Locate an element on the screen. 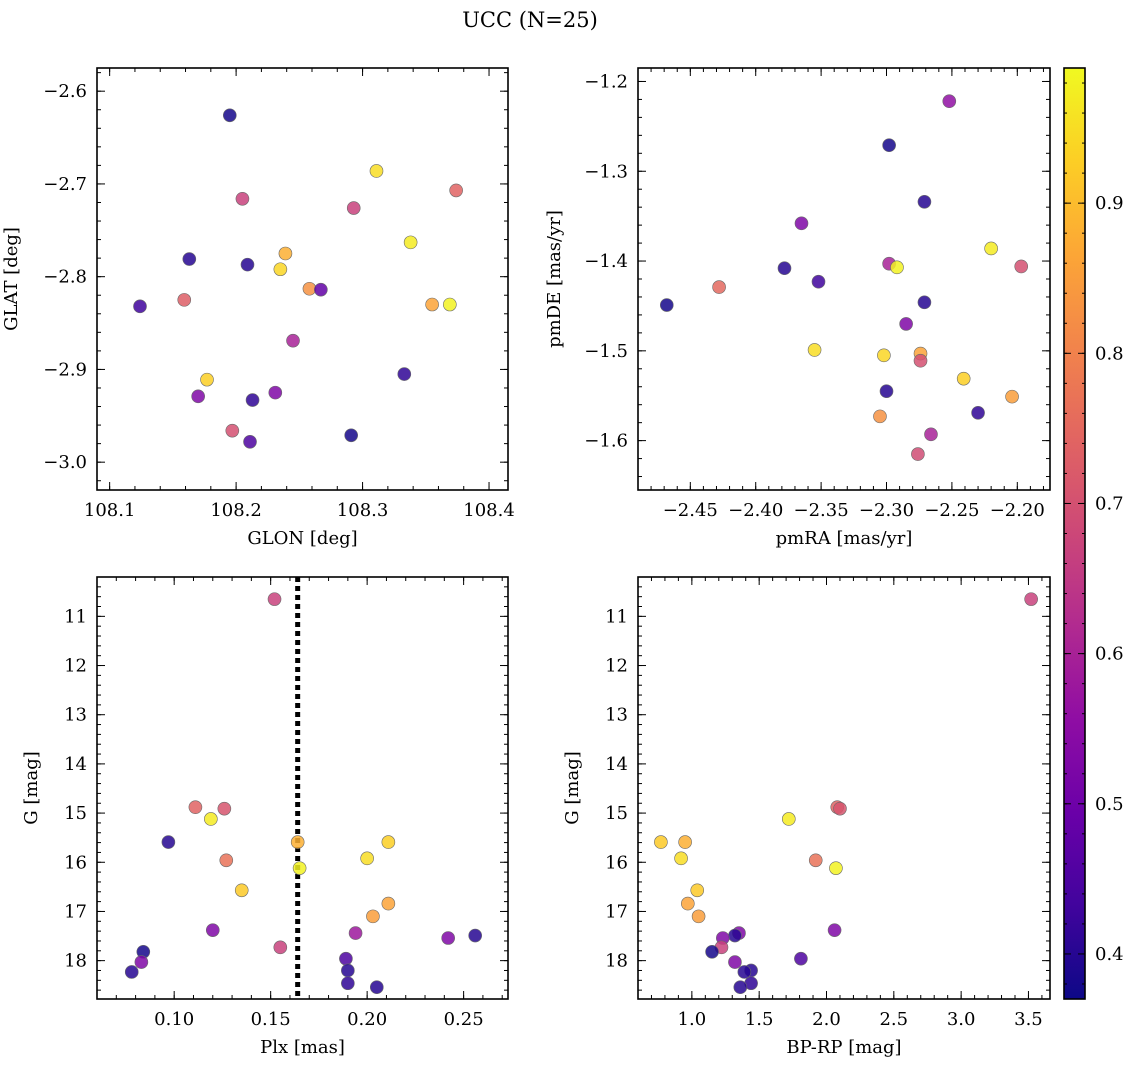  y-tick-label: −2.6 is located at coordinates (65, 91).